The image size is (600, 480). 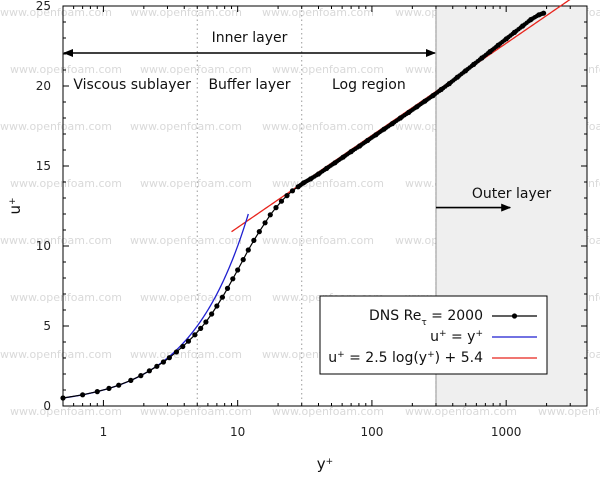 I want to click on legend-box, so click(x=433, y=335).